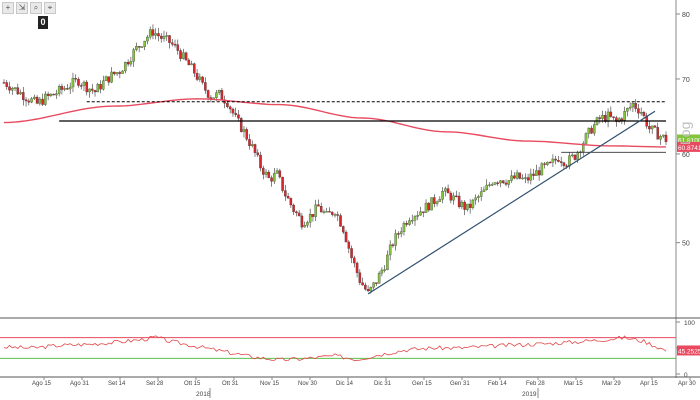  I want to click on zoom-icon: ⌕, so click(36, 8).